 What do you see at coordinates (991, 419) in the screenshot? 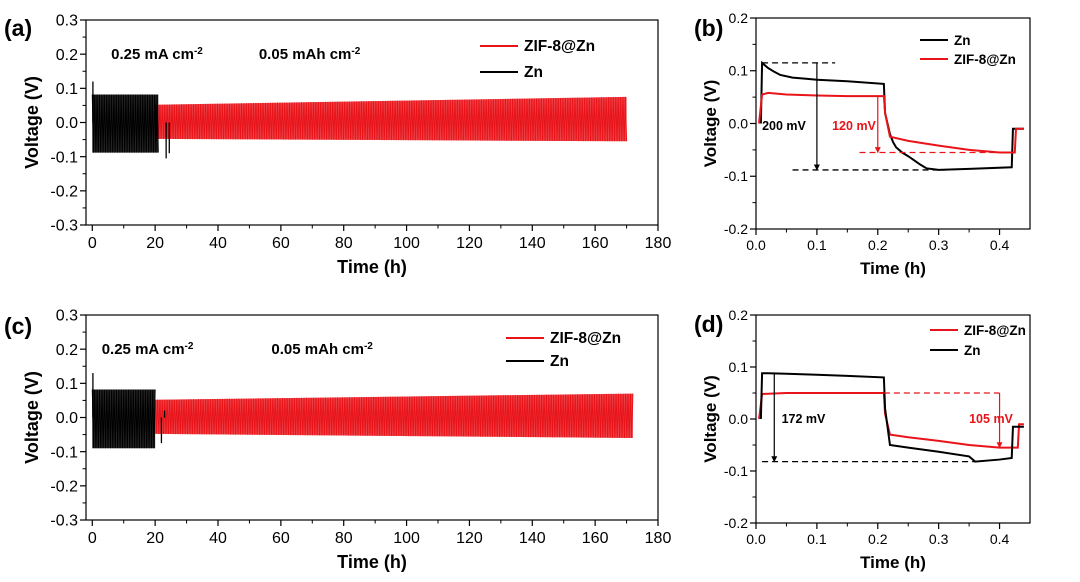
I see `delta-v-annotation: 105 mV` at bounding box center [991, 419].